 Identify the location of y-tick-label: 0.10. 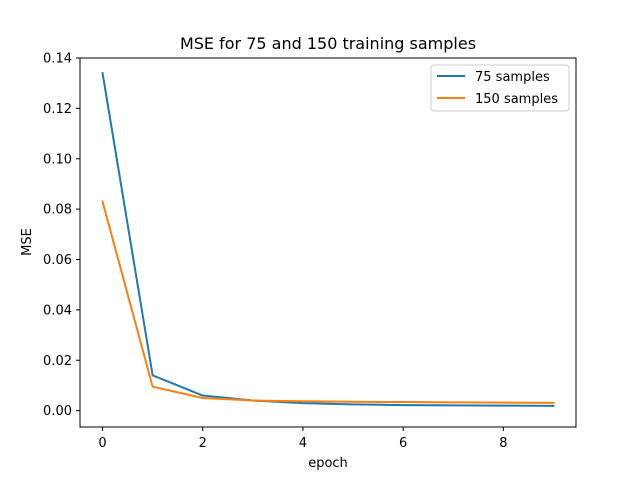
(57, 159).